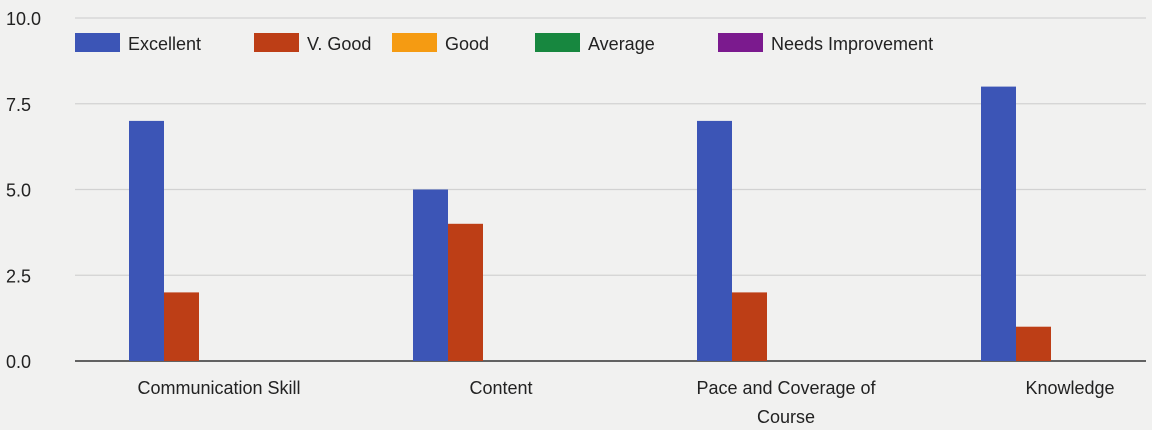 The height and width of the screenshot is (430, 1152). What do you see at coordinates (18, 276) in the screenshot?
I see `y-tick-label: 2.5` at bounding box center [18, 276].